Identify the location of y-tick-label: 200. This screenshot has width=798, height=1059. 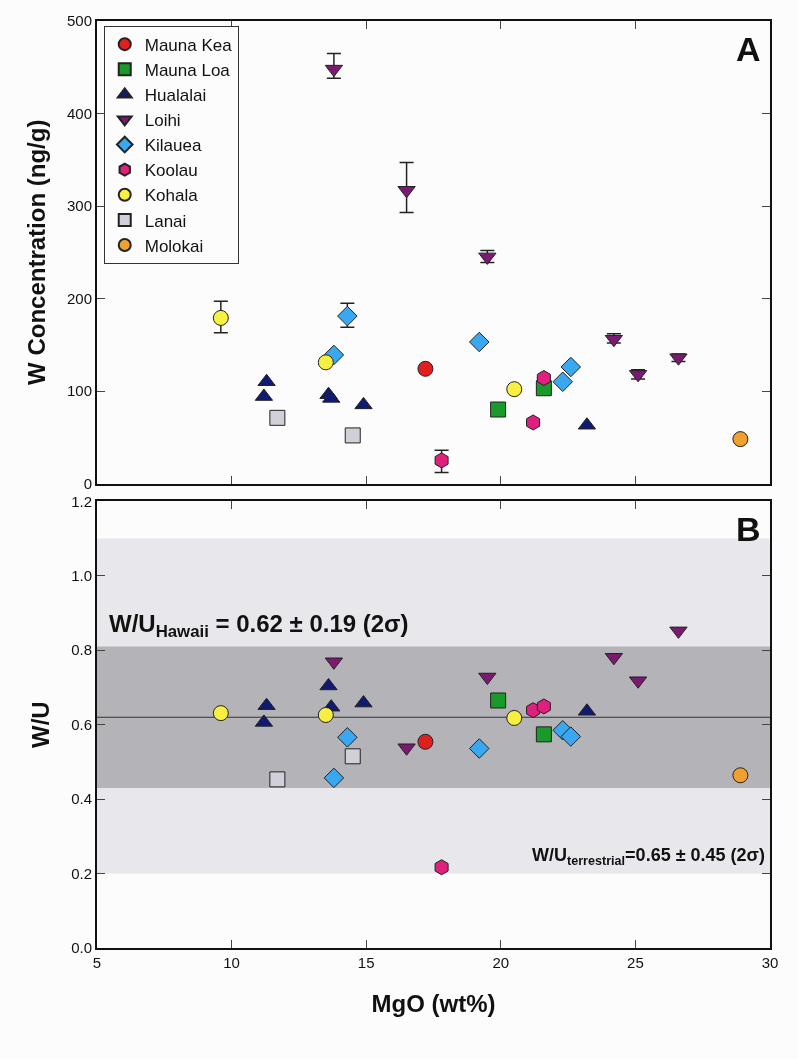
(79, 298).